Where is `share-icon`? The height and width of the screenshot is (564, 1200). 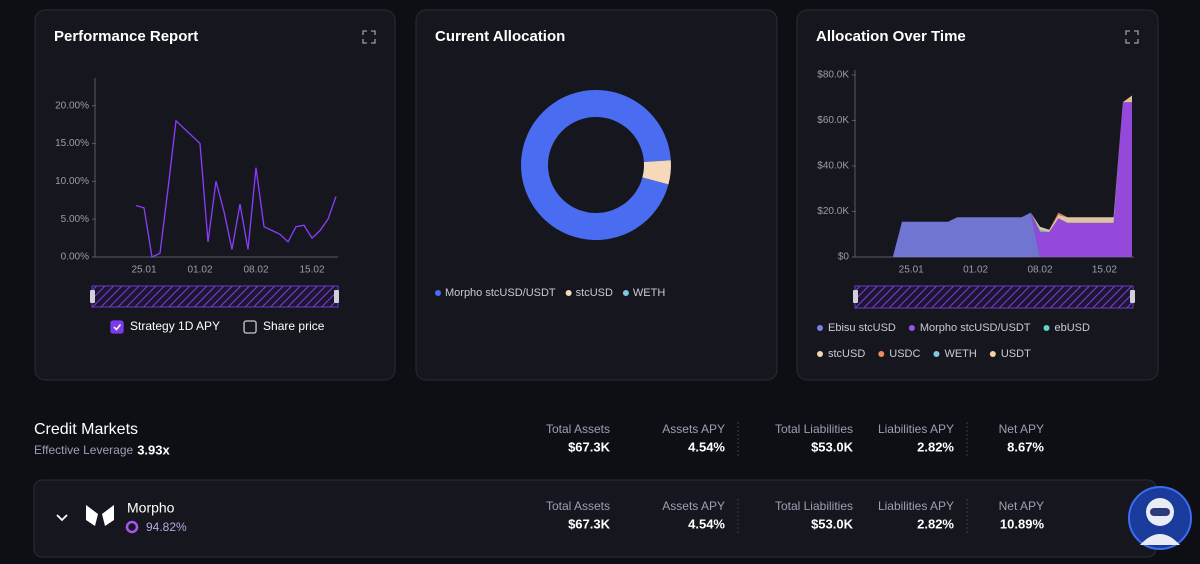 share-icon is located at coordinates (132, 527).